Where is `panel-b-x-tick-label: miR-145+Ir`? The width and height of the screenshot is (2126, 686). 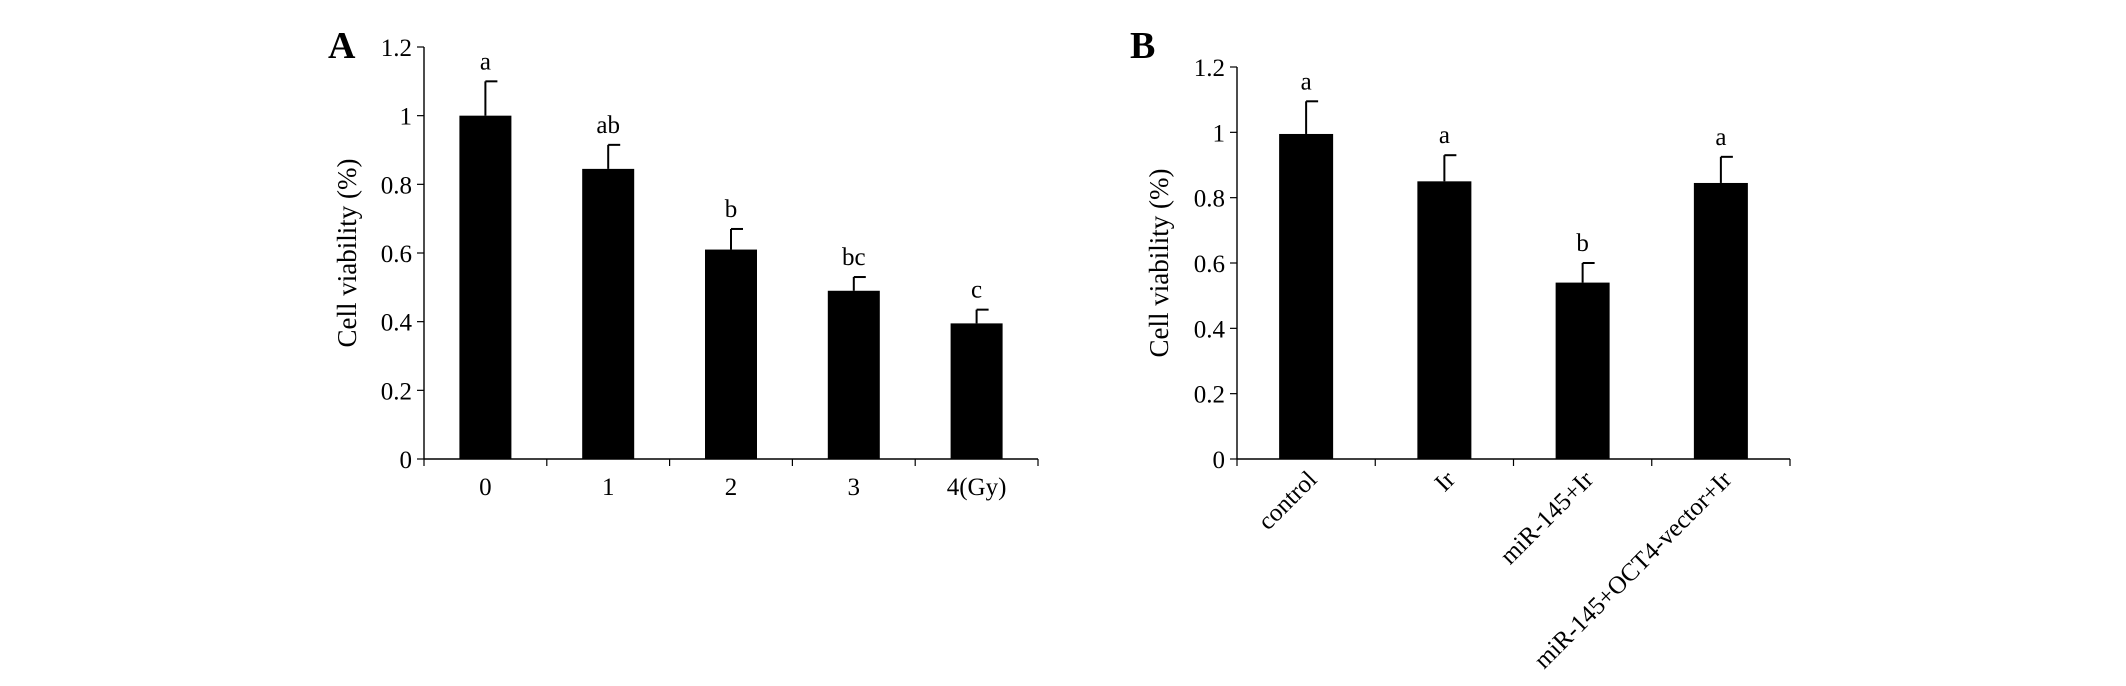
panel-b-x-tick-label: miR-145+Ir is located at coordinates (1547, 518).